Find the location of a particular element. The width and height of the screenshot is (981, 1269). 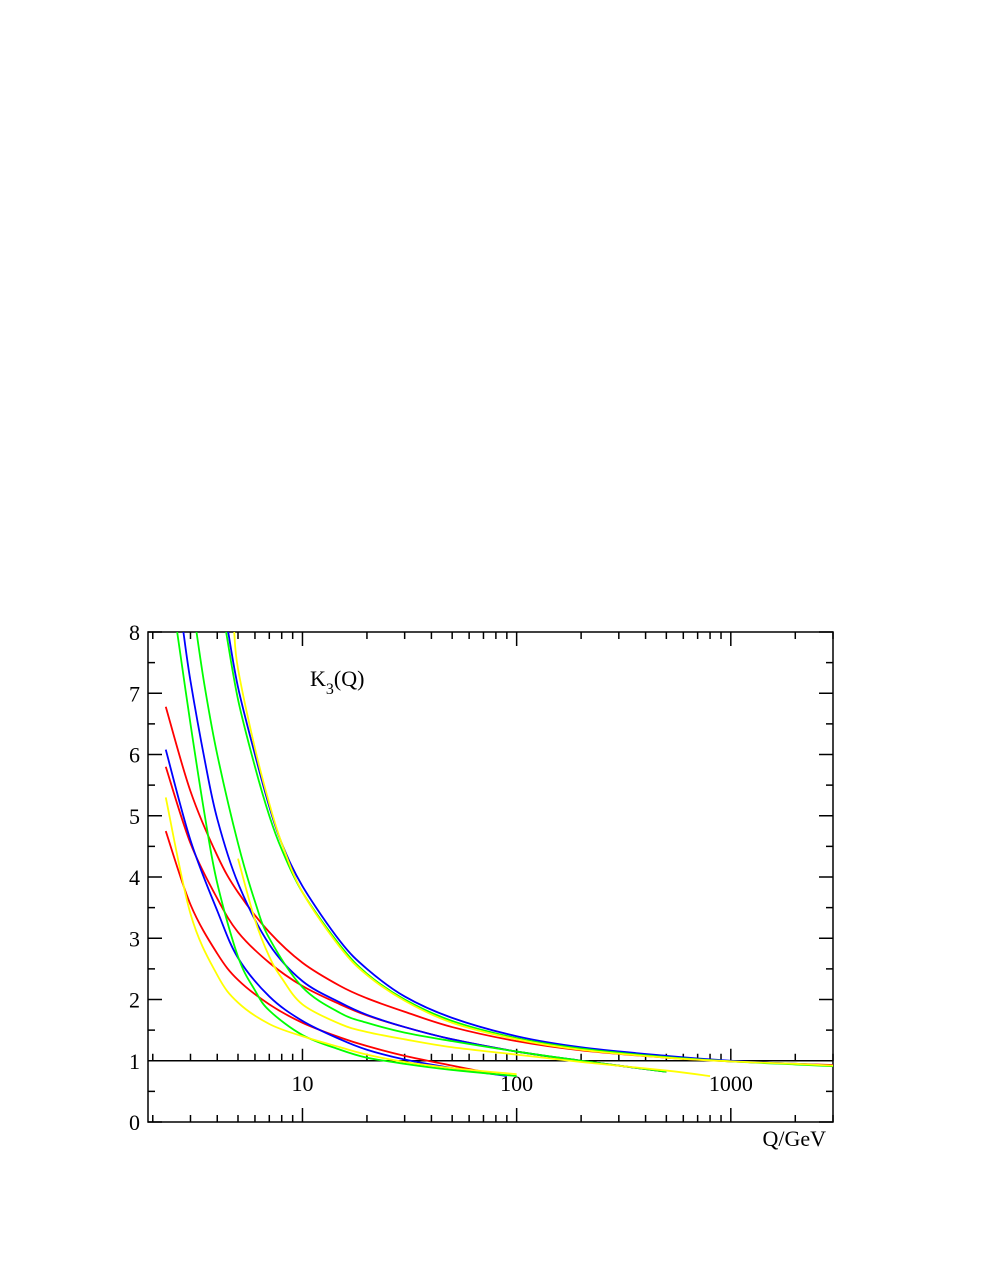

annotation-main: K is located at coordinates (318, 678).